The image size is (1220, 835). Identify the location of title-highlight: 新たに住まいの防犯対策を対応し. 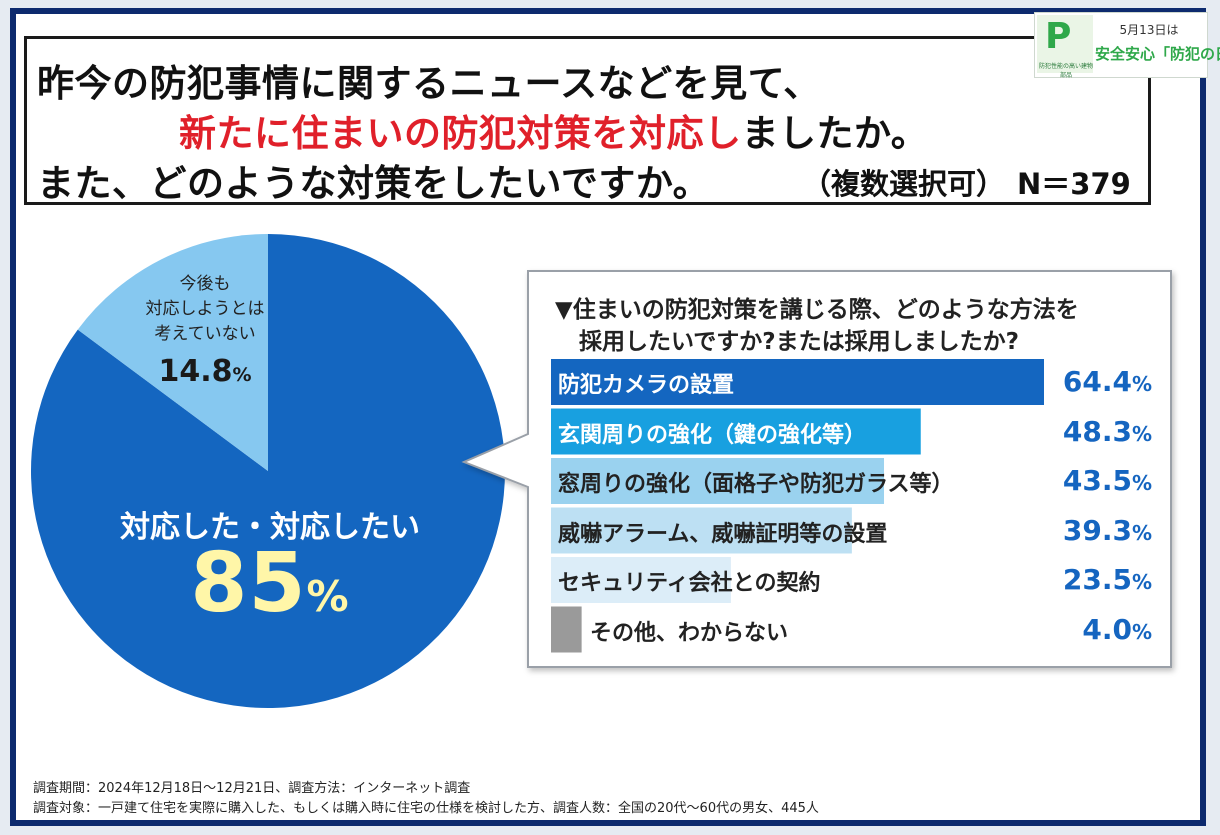
(460, 133).